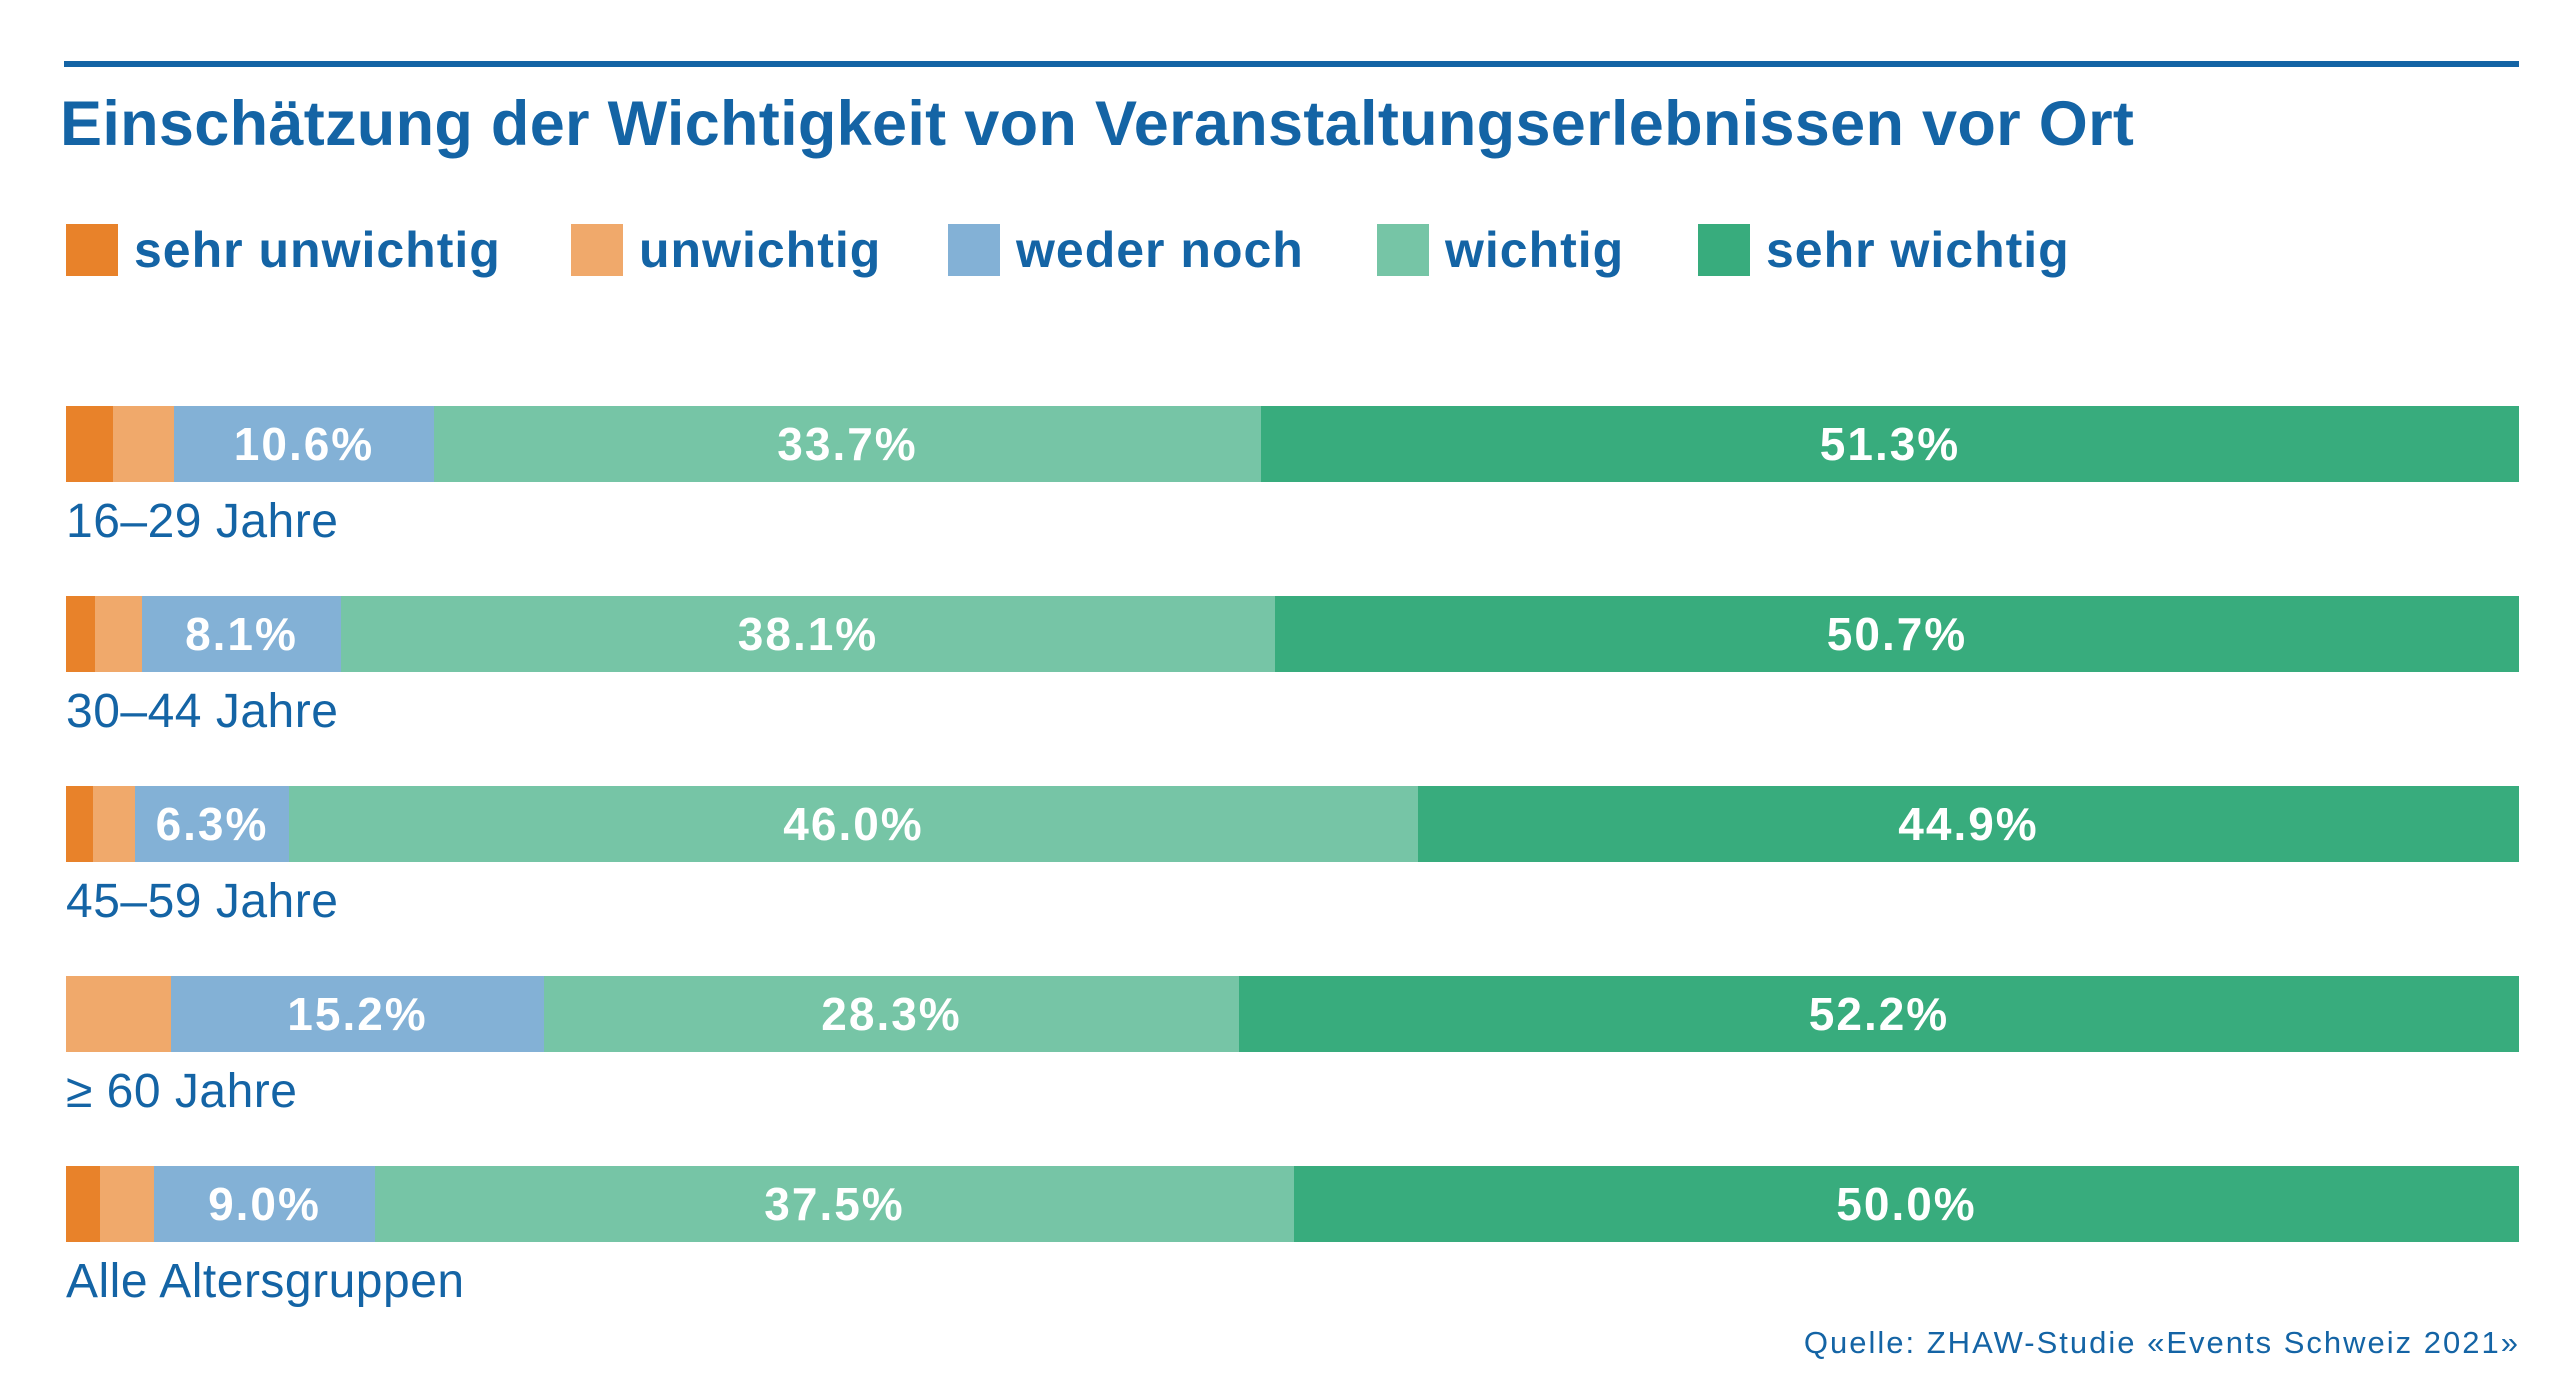 This screenshot has width=2560, height=1400. I want to click on legend-label-sehr-unwichtig: sehr unwichtig, so click(317, 250).